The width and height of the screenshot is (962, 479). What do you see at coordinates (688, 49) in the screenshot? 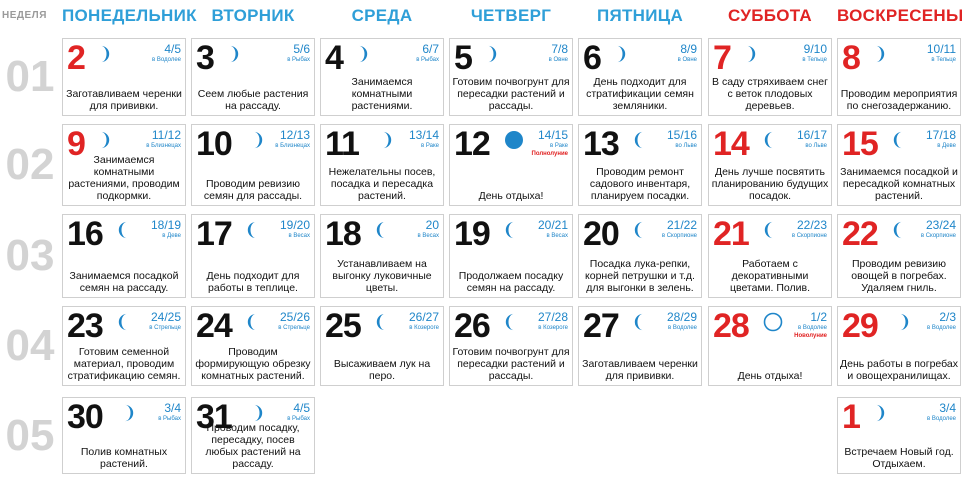
I see `lunar-day: 8/9` at bounding box center [688, 49].